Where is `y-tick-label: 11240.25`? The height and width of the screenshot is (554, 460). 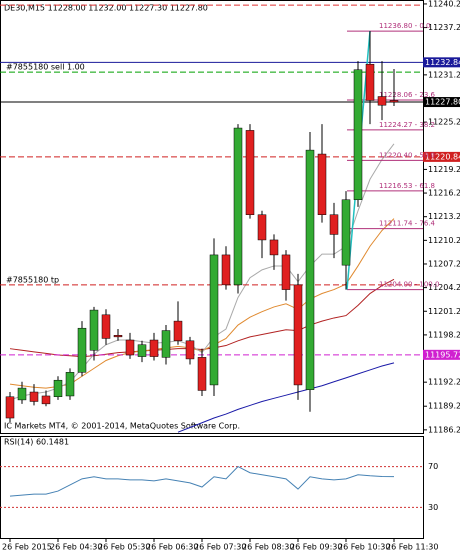
y-tick-label: 11240.25 is located at coordinates (444, 4).